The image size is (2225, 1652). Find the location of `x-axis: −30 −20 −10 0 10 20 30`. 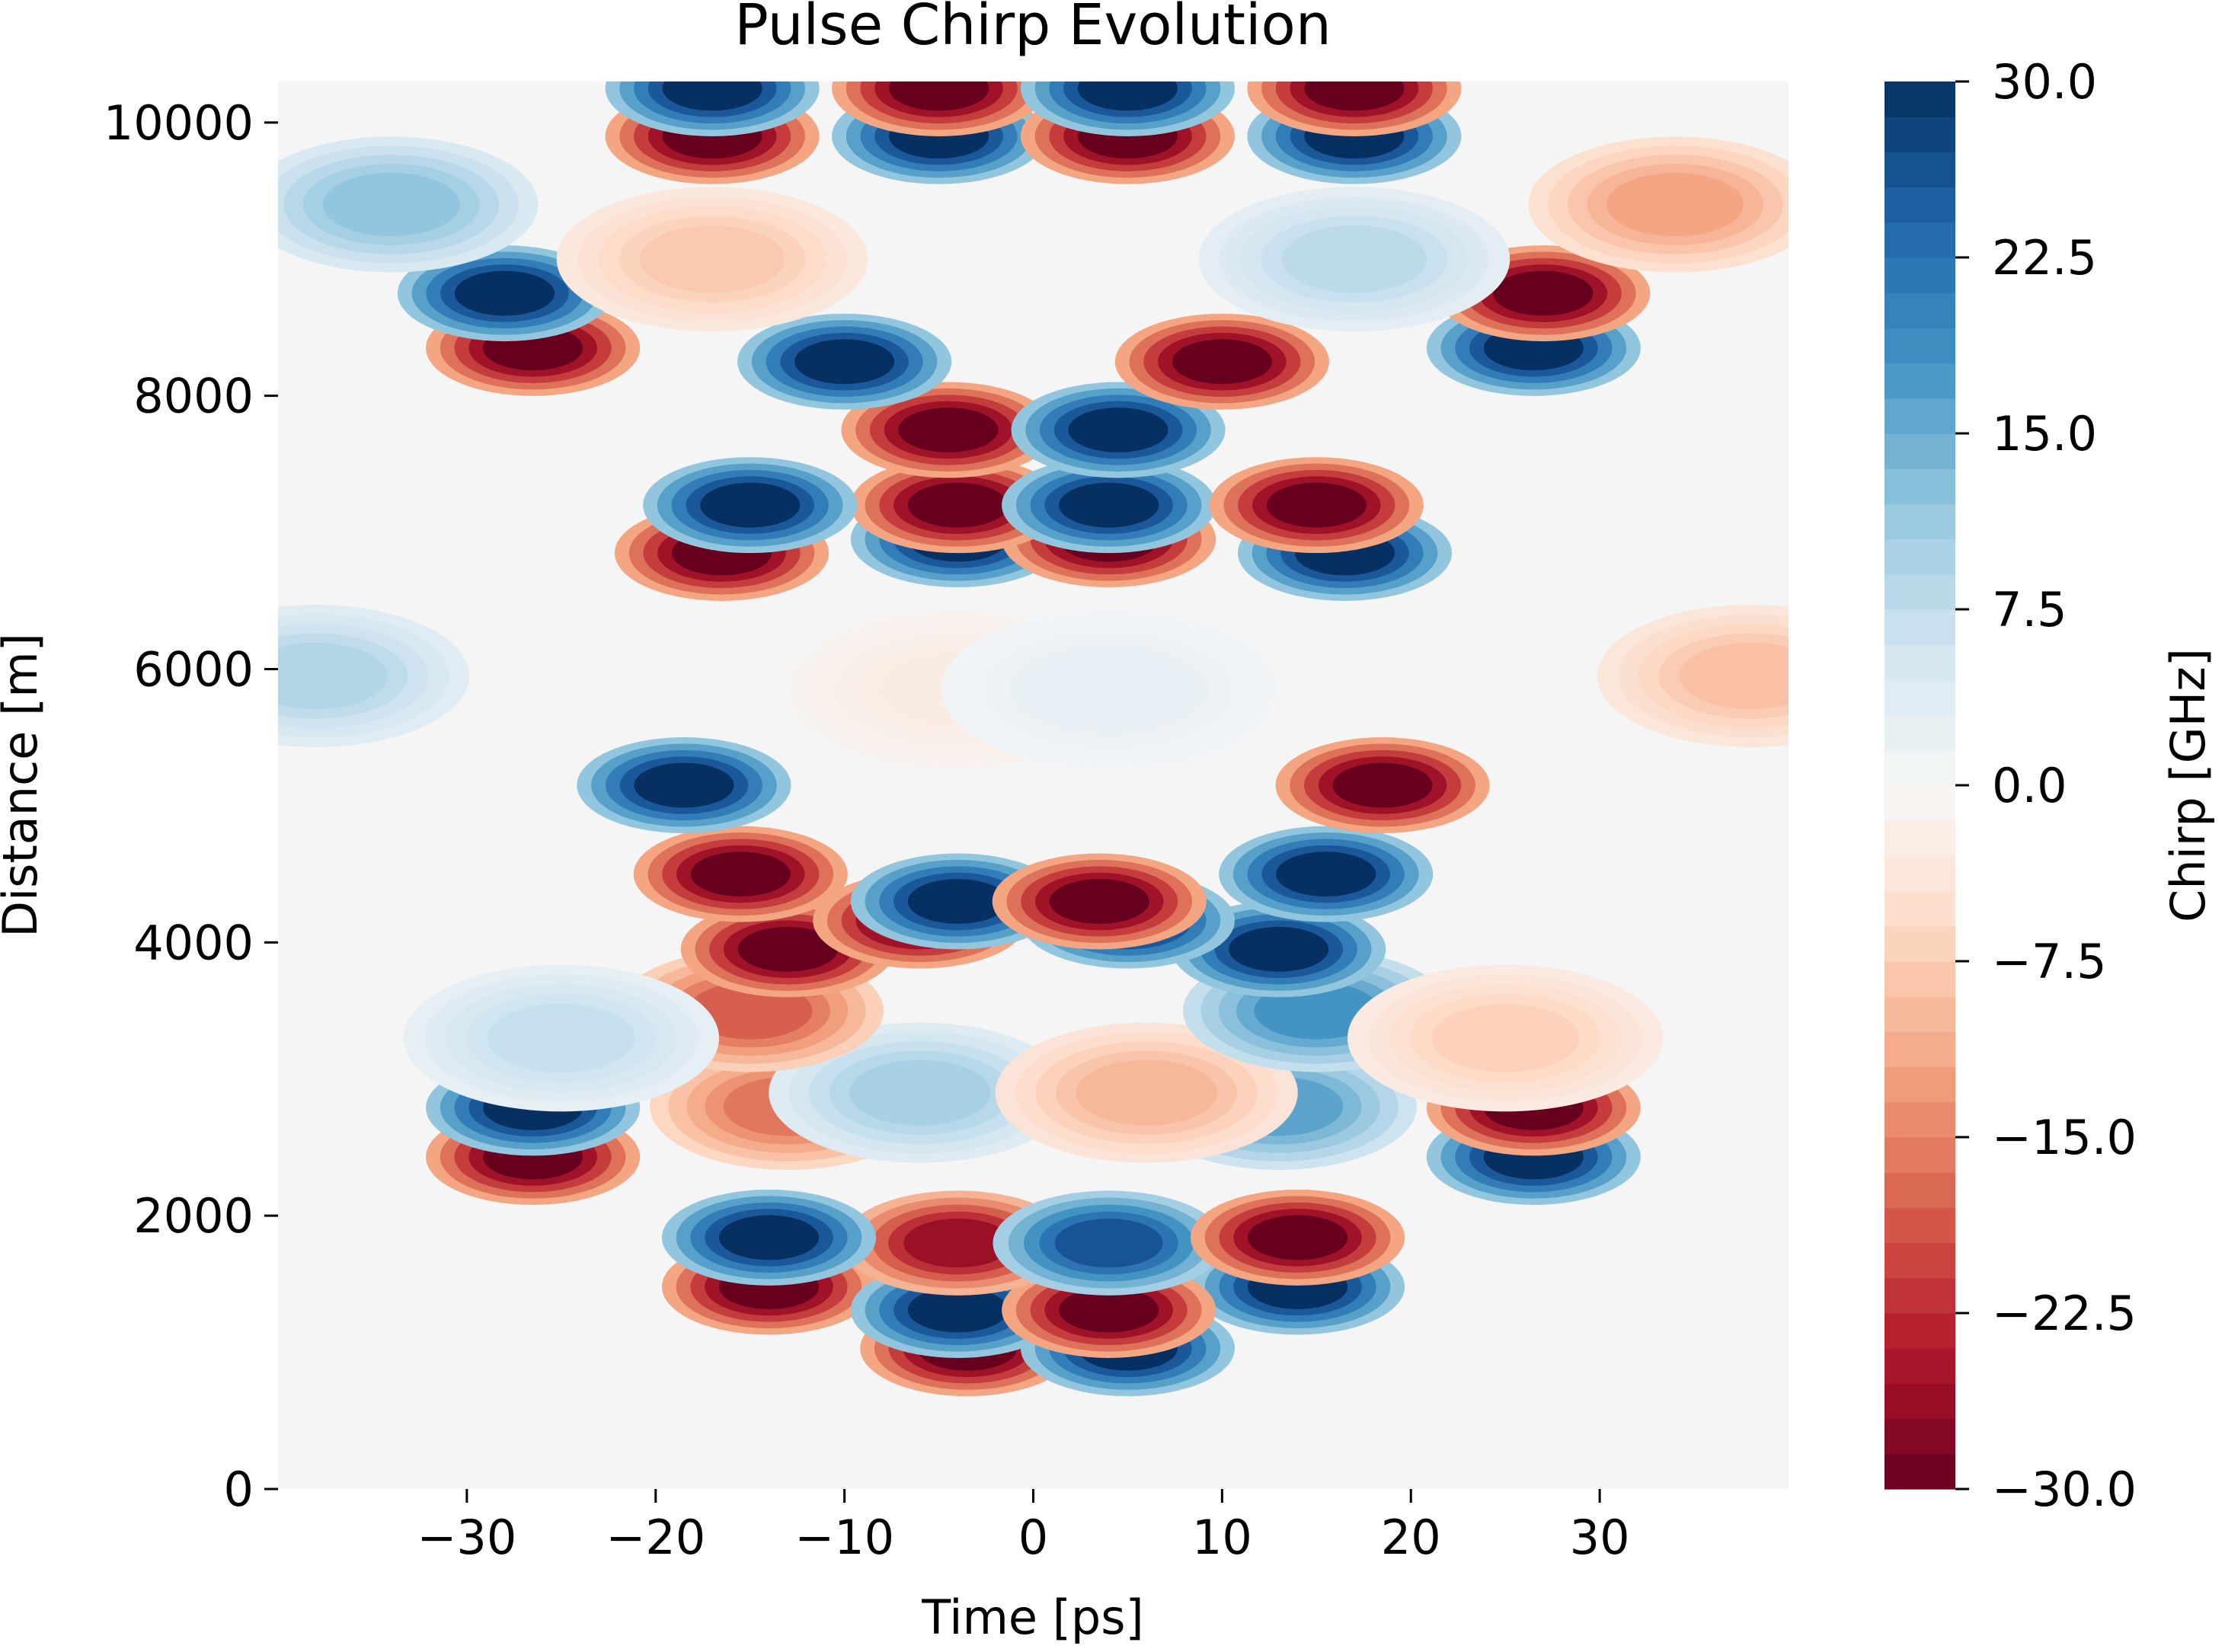

x-axis: −30 −20 −10 0 10 20 30 is located at coordinates (1023, 1527).